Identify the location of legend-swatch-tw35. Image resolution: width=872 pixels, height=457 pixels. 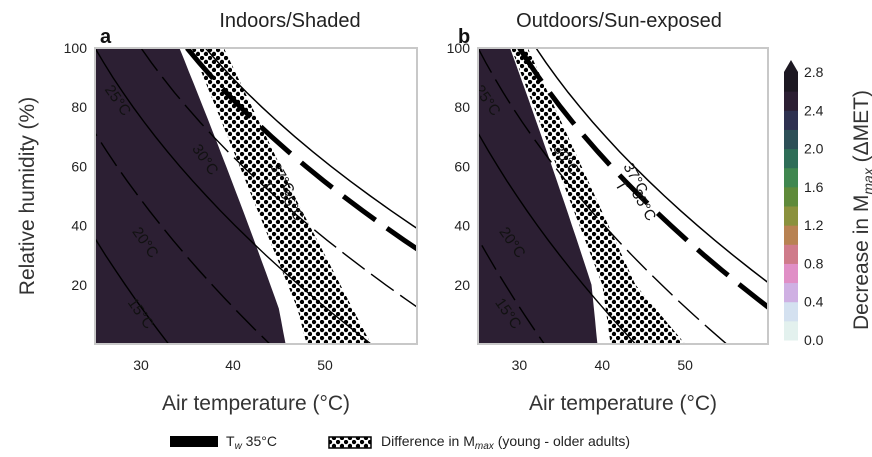
(194, 441).